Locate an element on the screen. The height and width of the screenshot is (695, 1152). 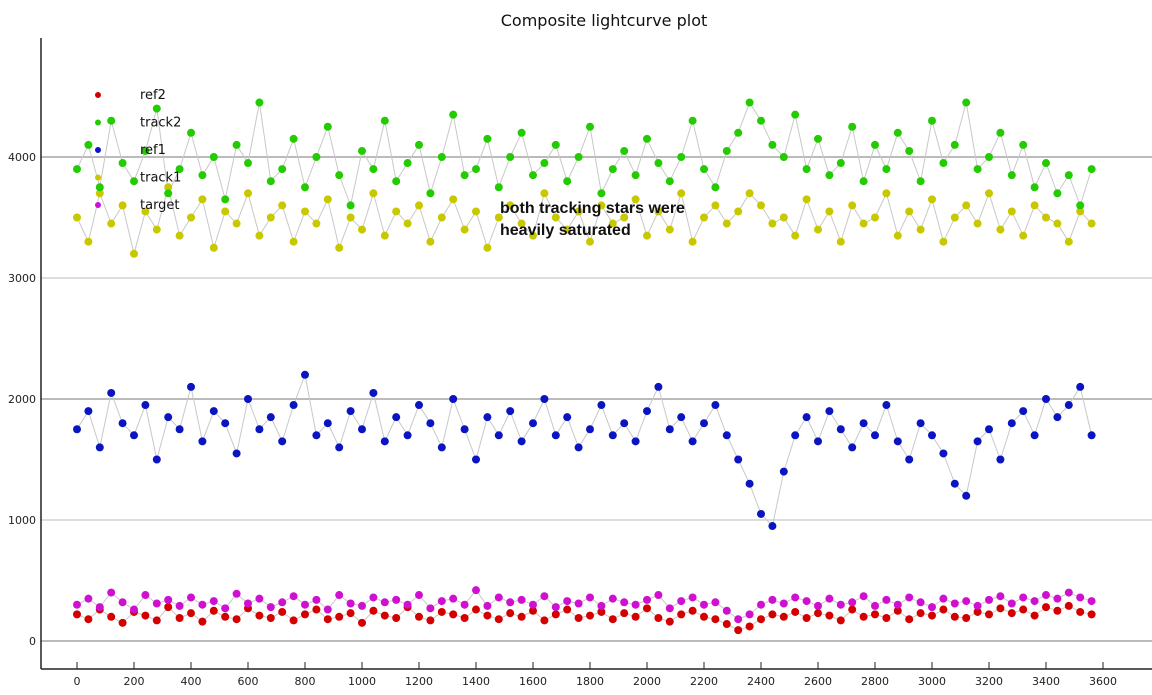
x-tick-label: 2200 is located at coordinates (704, 681).